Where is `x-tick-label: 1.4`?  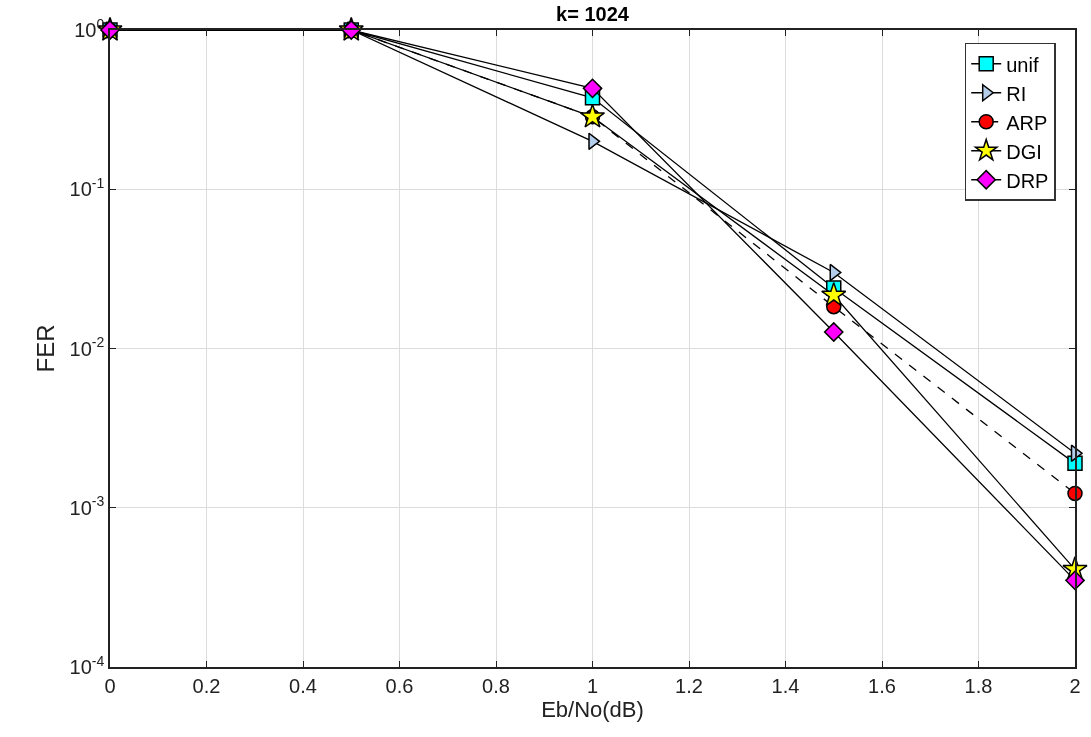 x-tick-label: 1.4 is located at coordinates (785, 685).